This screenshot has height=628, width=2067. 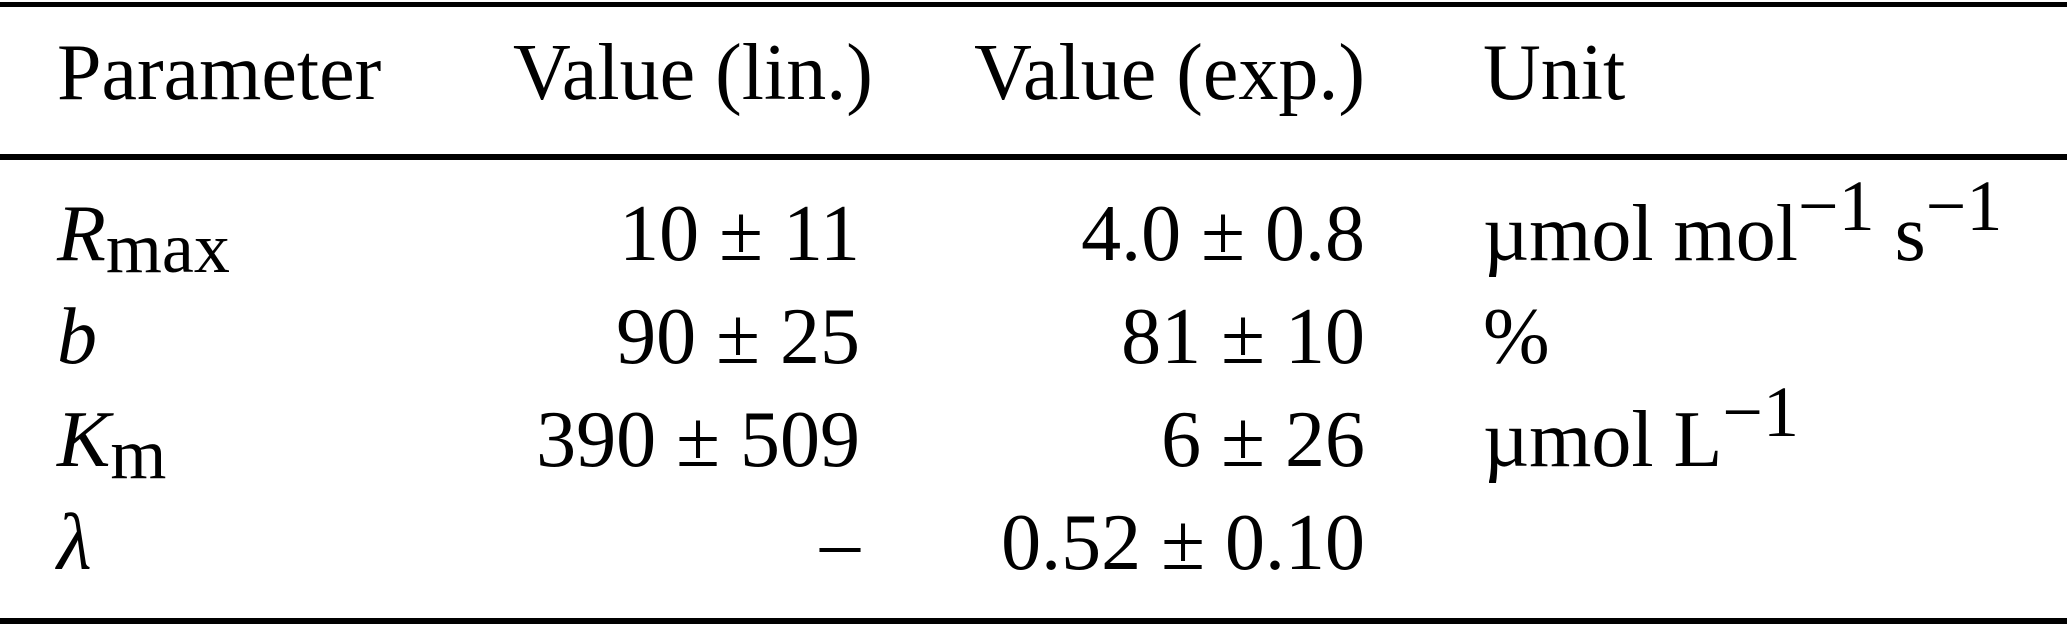 I want to click on text-segment: µmol mol, so click(x=1640, y=233).